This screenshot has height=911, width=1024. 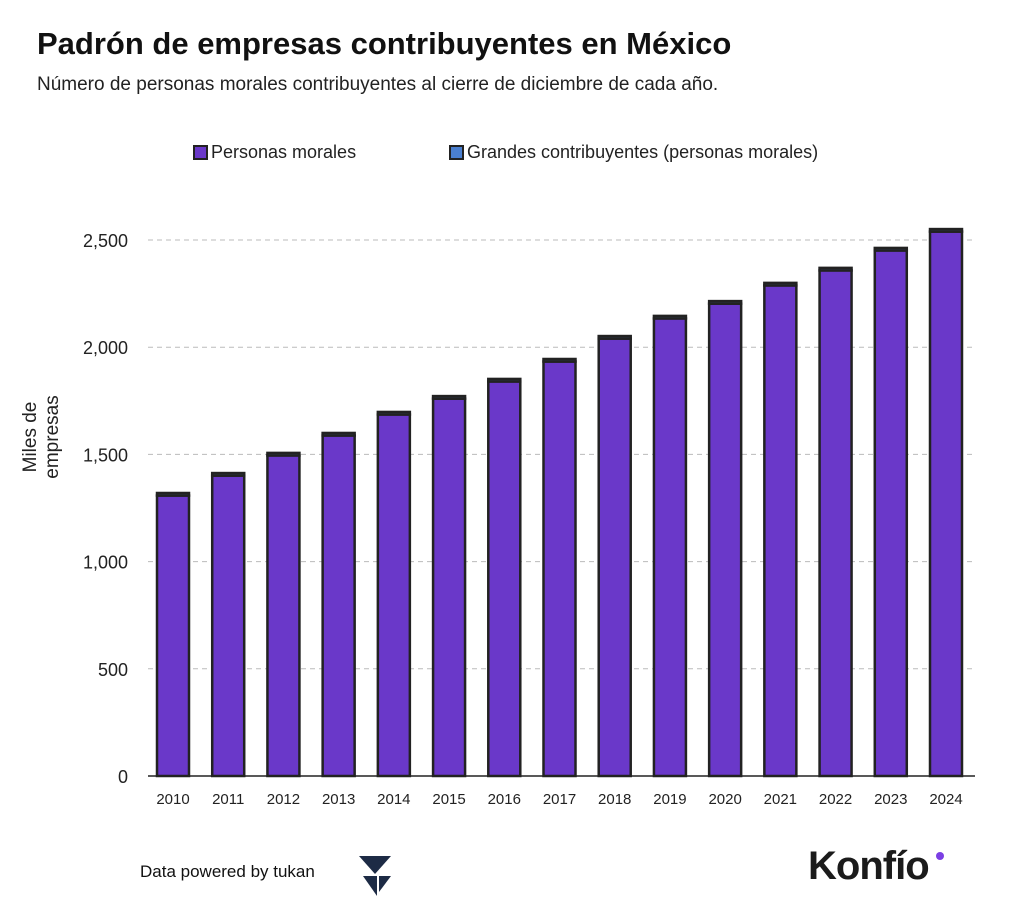 I want to click on legend-label: Personas morales, so click(x=284, y=152).